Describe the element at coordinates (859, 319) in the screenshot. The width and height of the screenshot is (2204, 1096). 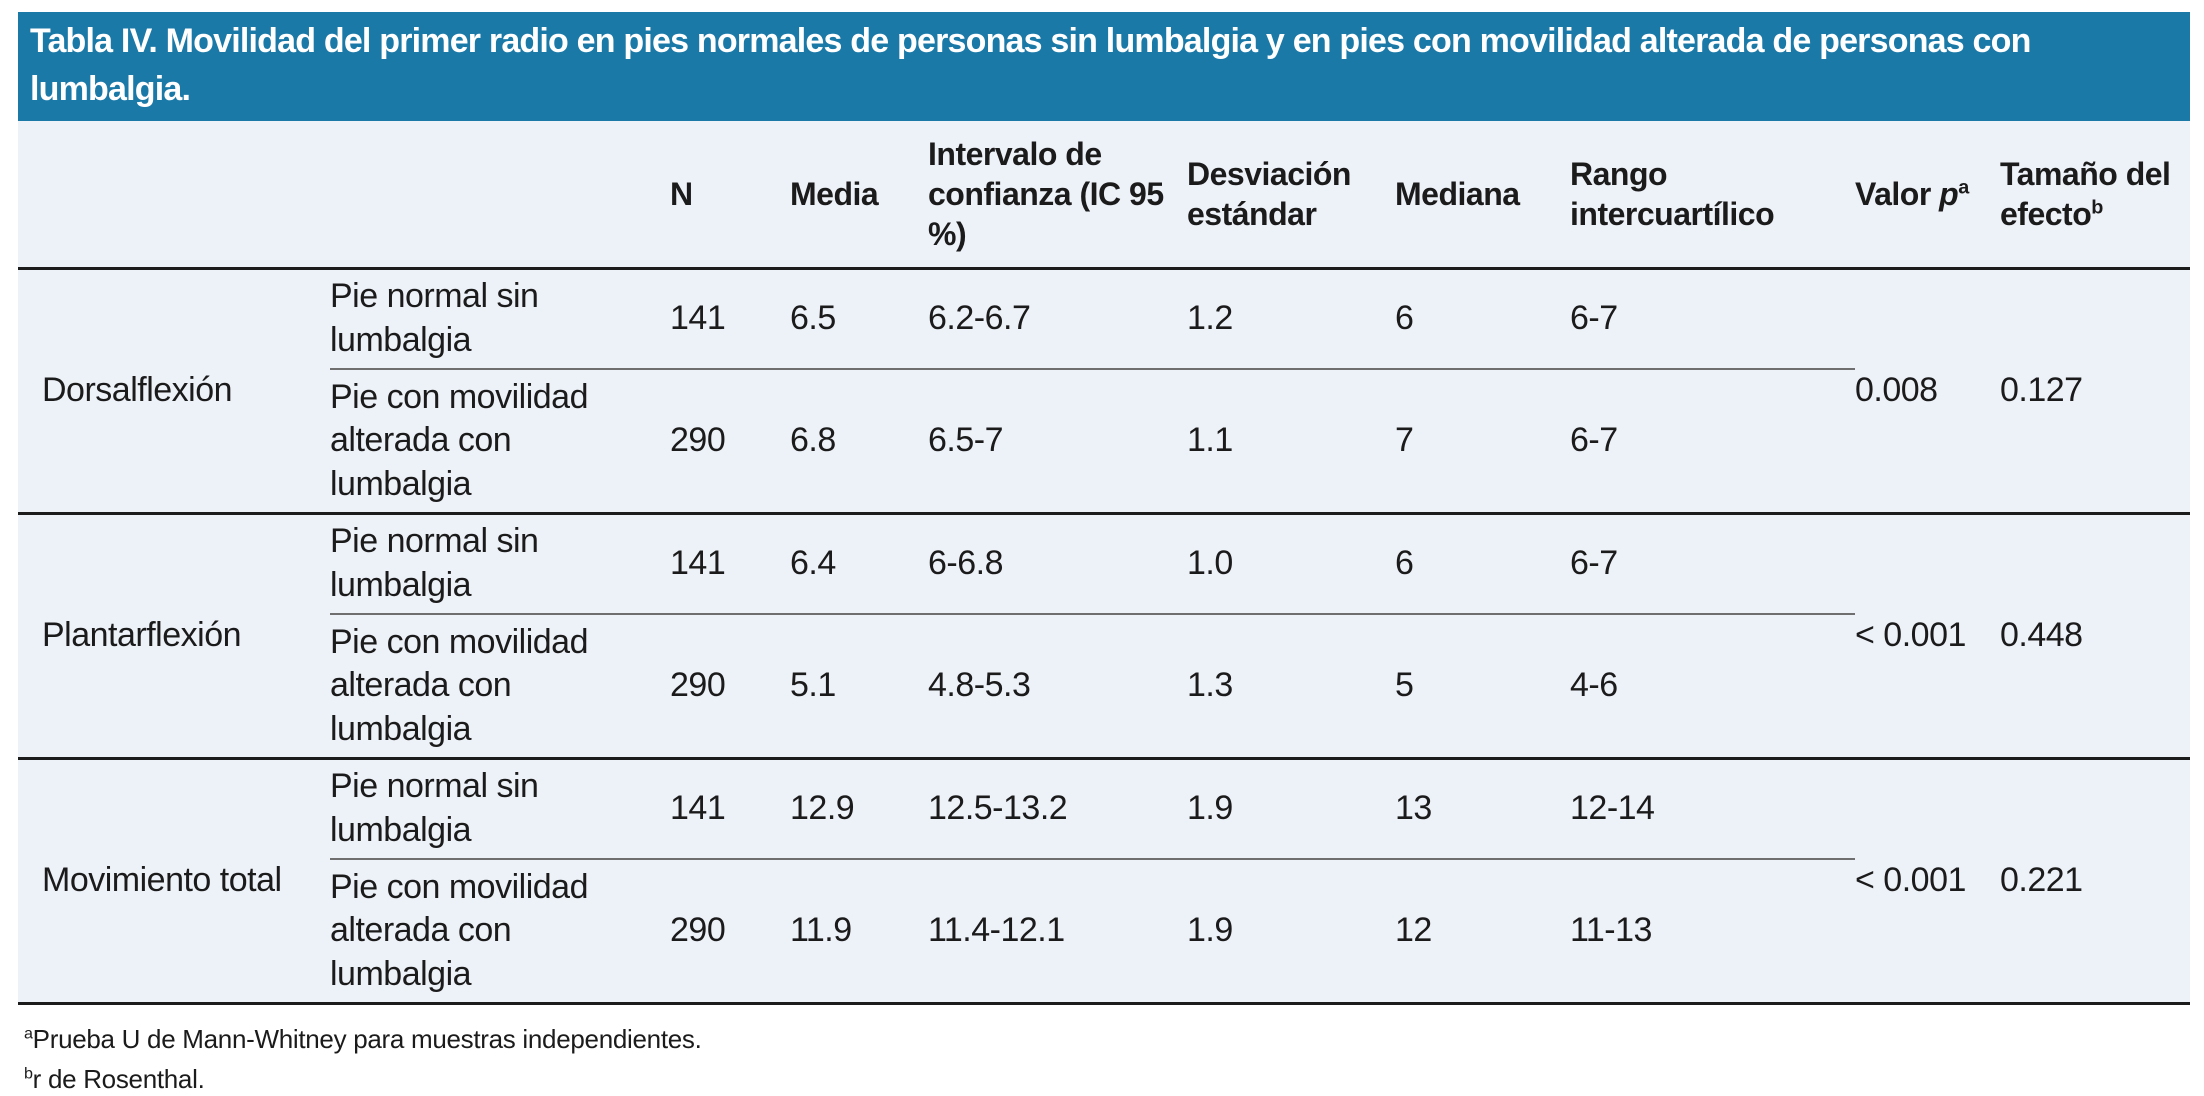
I see `cell-media: 6.5` at that location.